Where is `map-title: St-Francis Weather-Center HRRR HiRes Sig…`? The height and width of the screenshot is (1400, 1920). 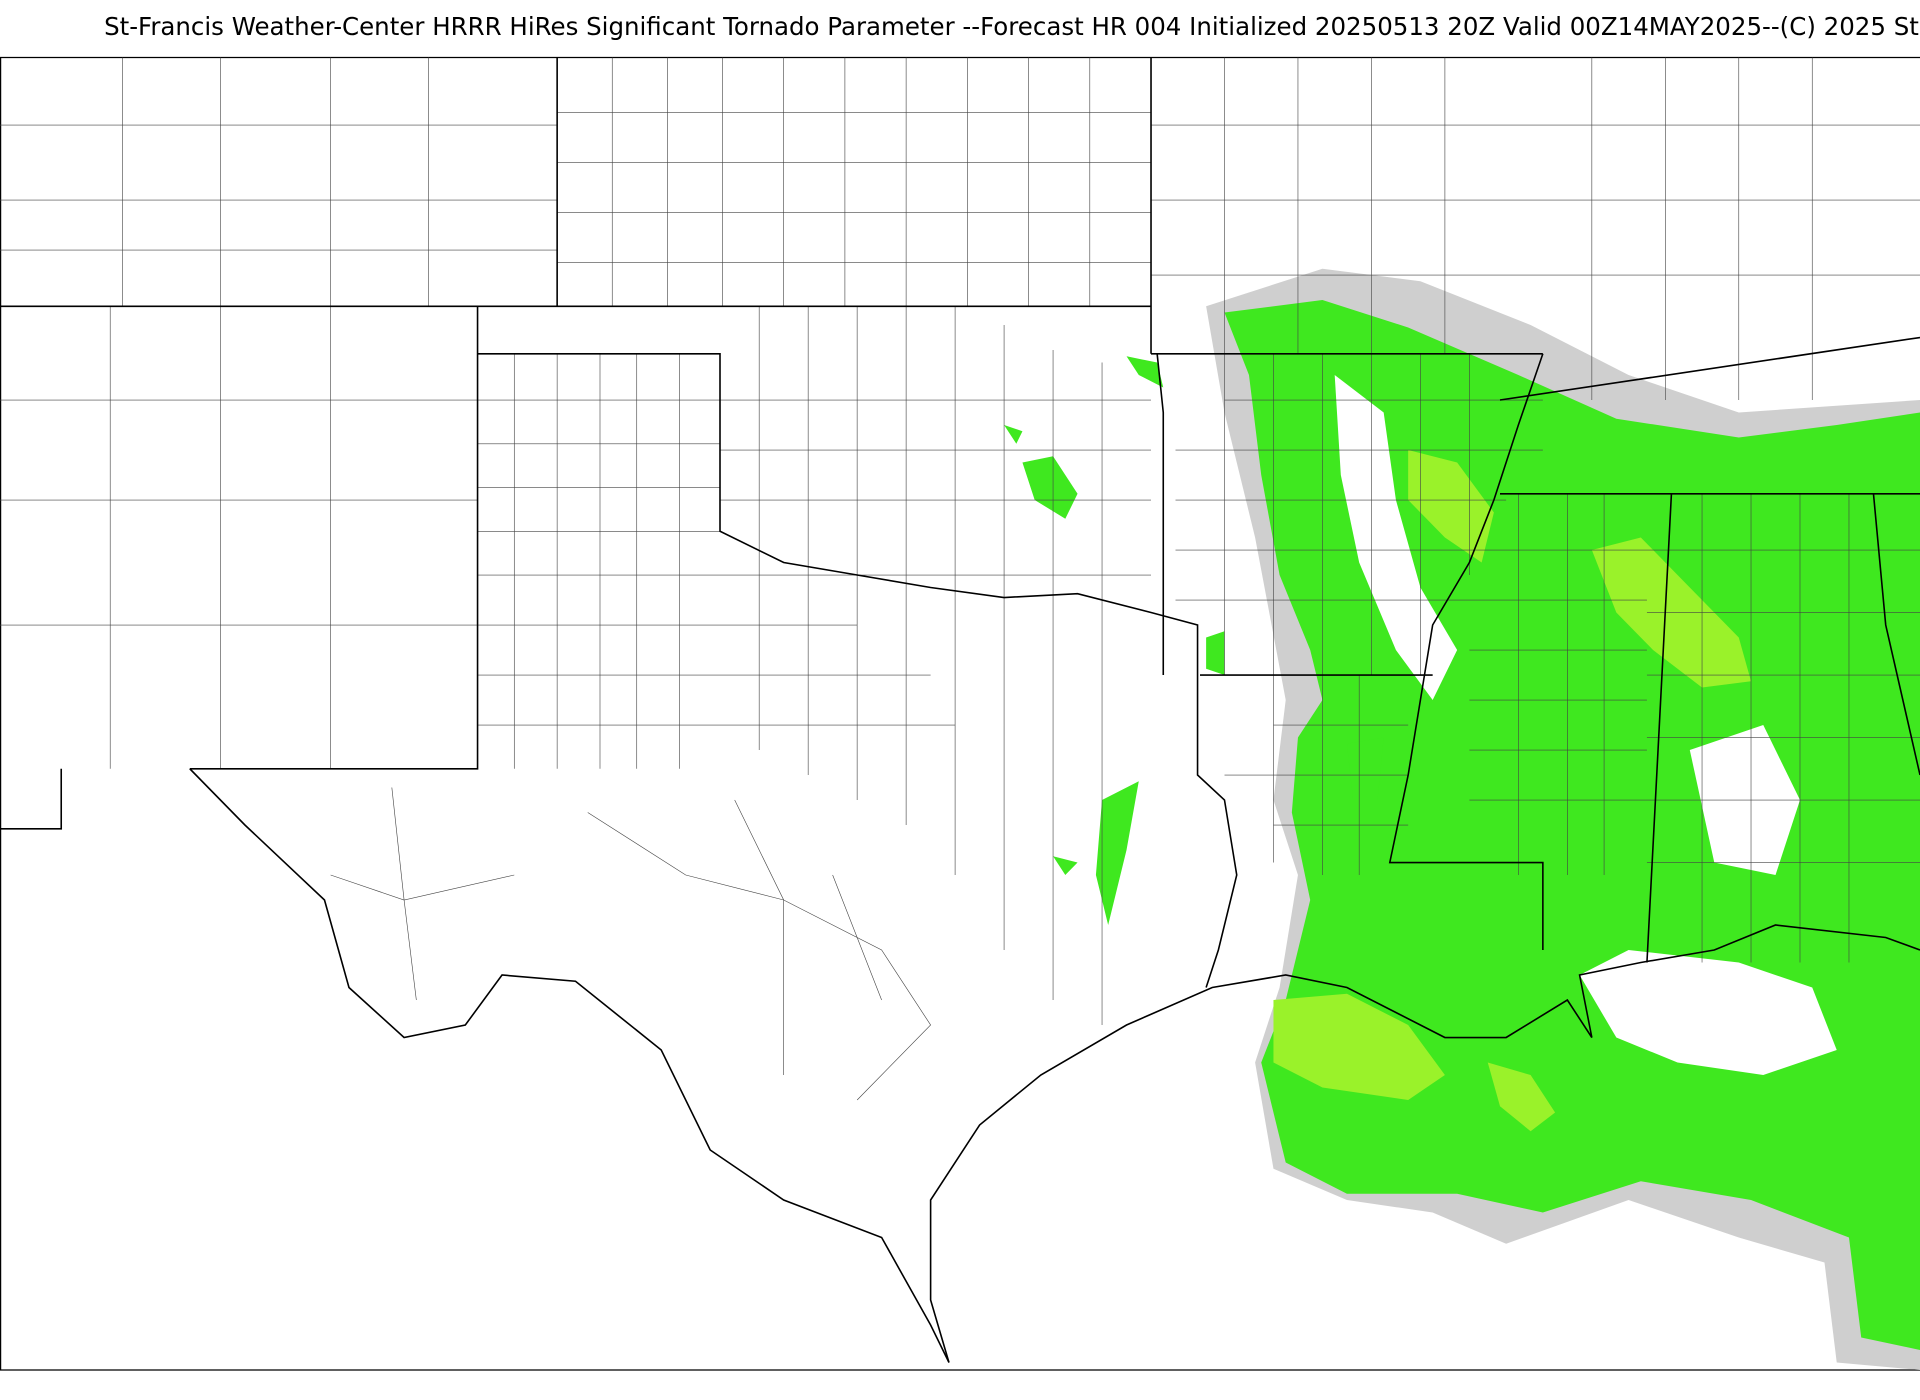 map-title: St-Francis Weather-Center HRRR HiRes Sig… is located at coordinates (1012, 26).